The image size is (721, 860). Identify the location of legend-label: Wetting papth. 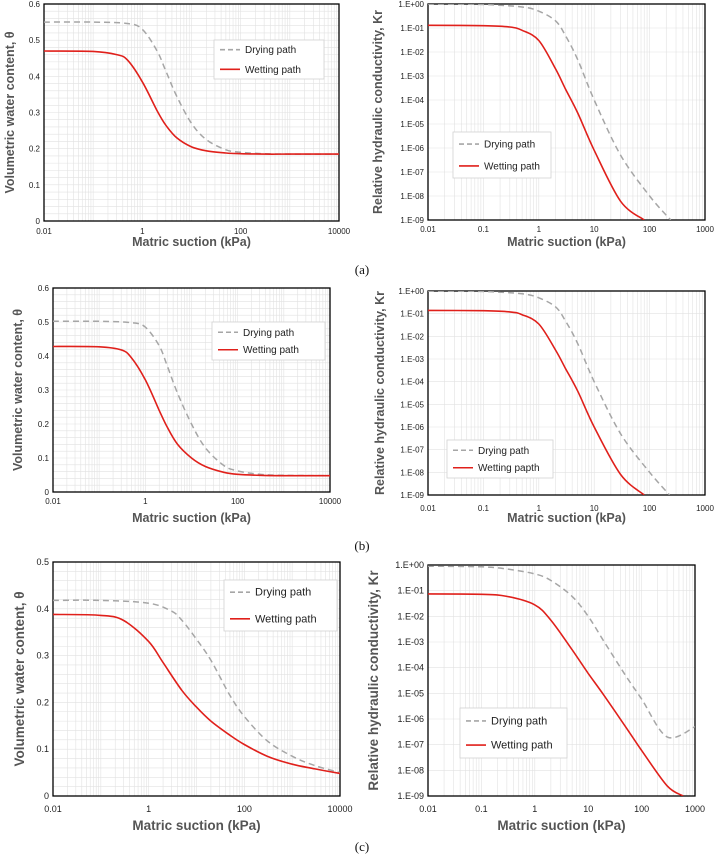
(509, 468).